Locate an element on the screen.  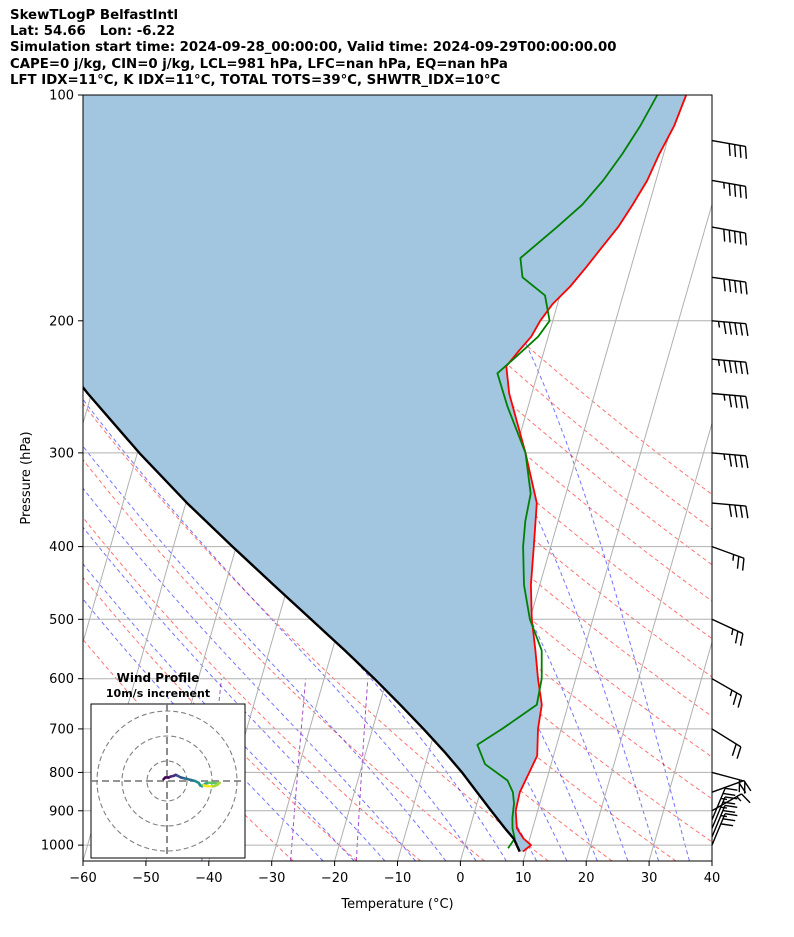
hodograph-plot is located at coordinates (168, 781).